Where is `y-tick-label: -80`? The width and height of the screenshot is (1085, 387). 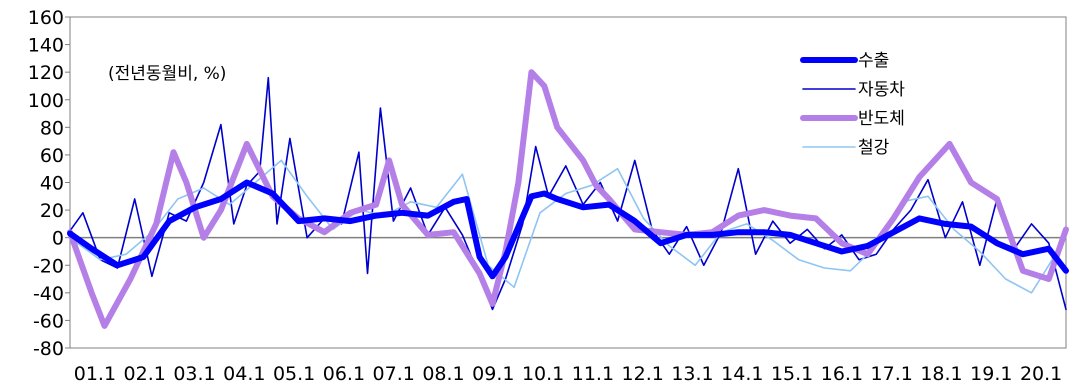 y-tick-label: -80 is located at coordinates (48, 349).